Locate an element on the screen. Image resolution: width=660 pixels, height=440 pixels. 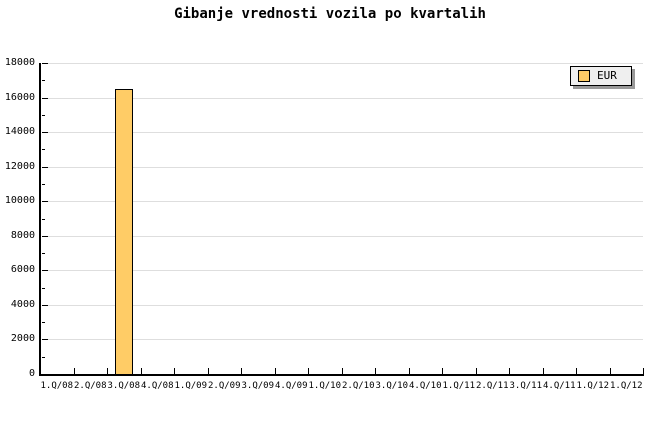
y-tick-label: 10000 is located at coordinates (19, 200).